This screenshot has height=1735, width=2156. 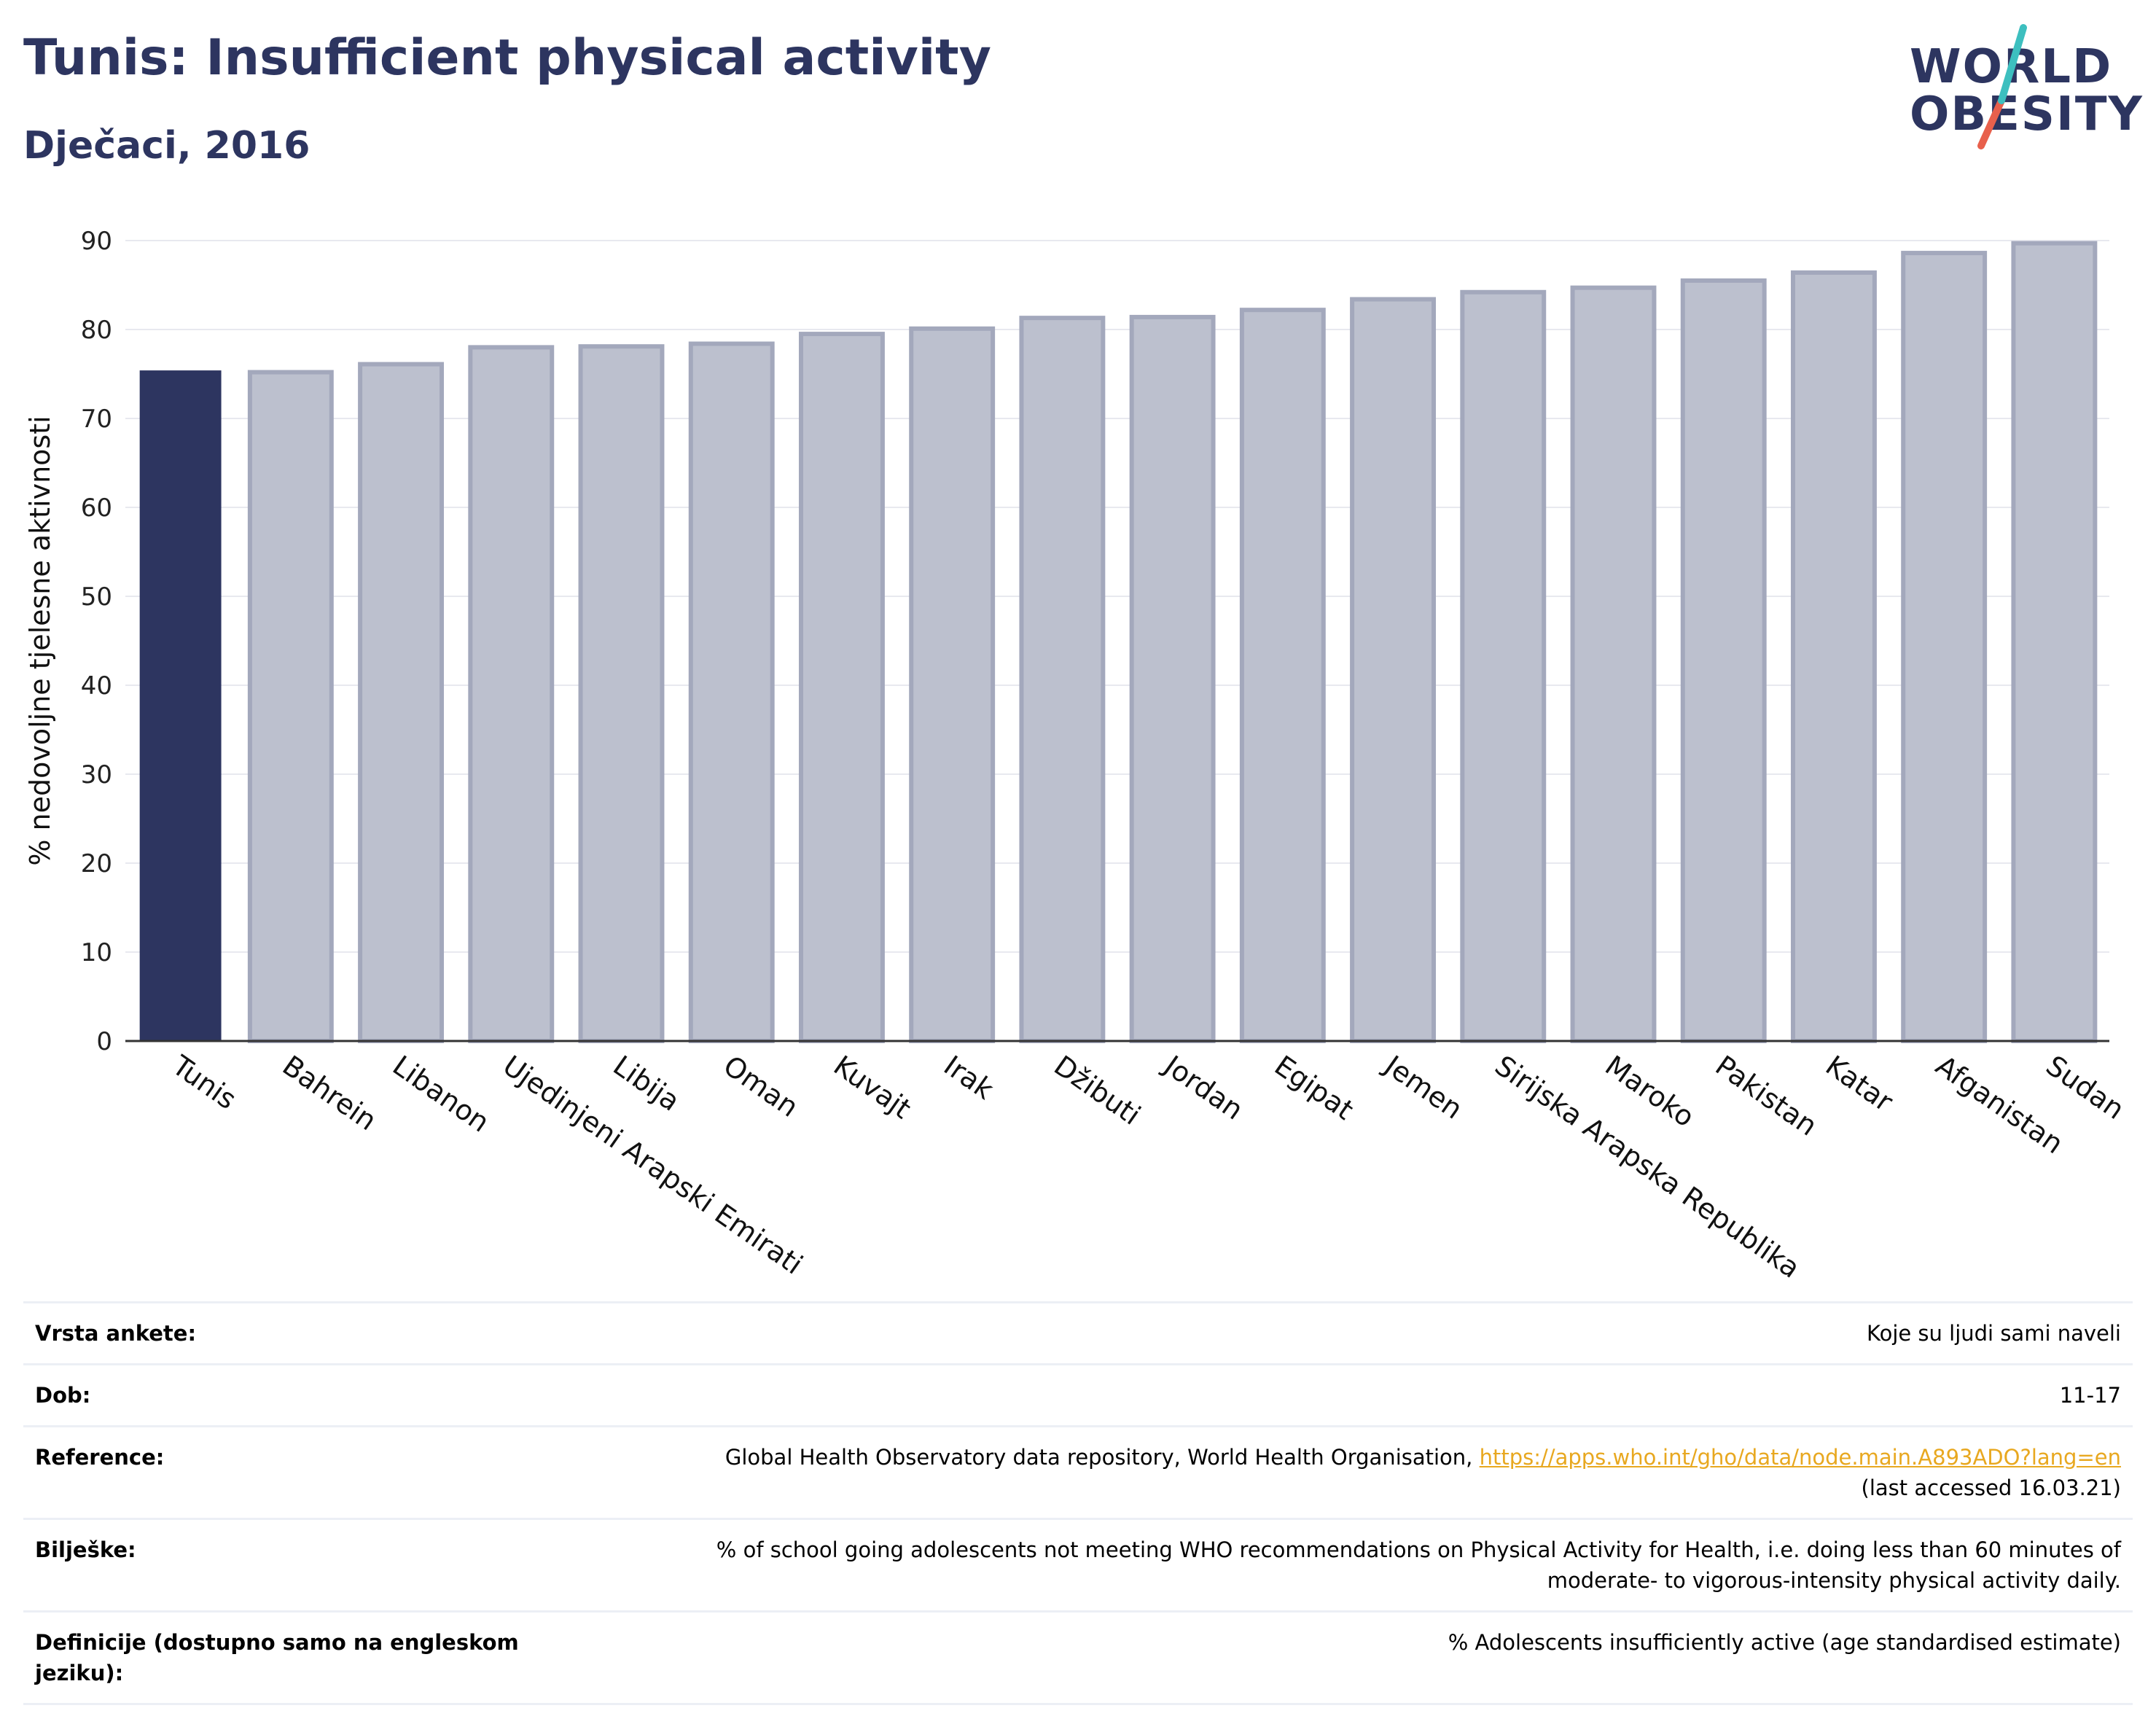 I want to click on y-tick-label: 30, so click(x=97, y=774).